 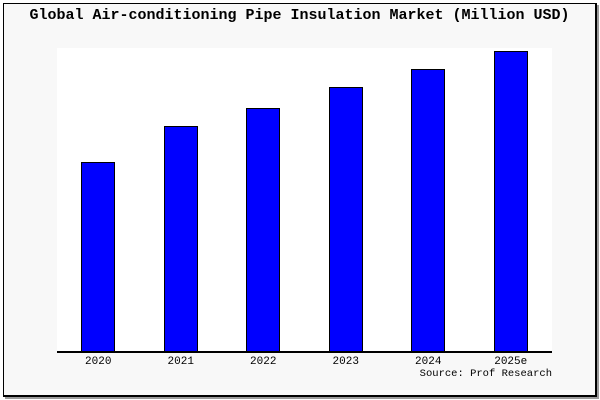 I want to click on tick-label-2025e: 2025e, so click(x=511, y=362).